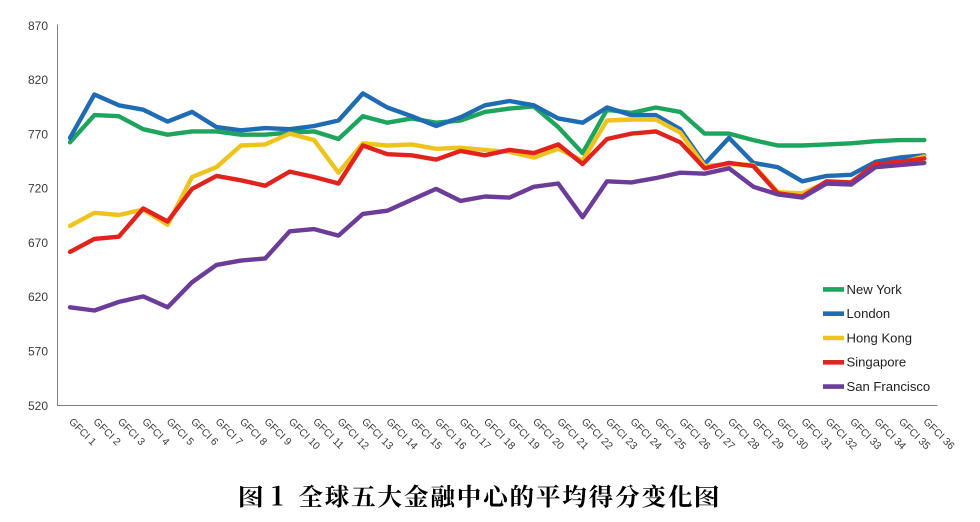 The height and width of the screenshot is (522, 980). Describe the element at coordinates (38, 406) in the screenshot. I see `svg-text: 520` at that location.